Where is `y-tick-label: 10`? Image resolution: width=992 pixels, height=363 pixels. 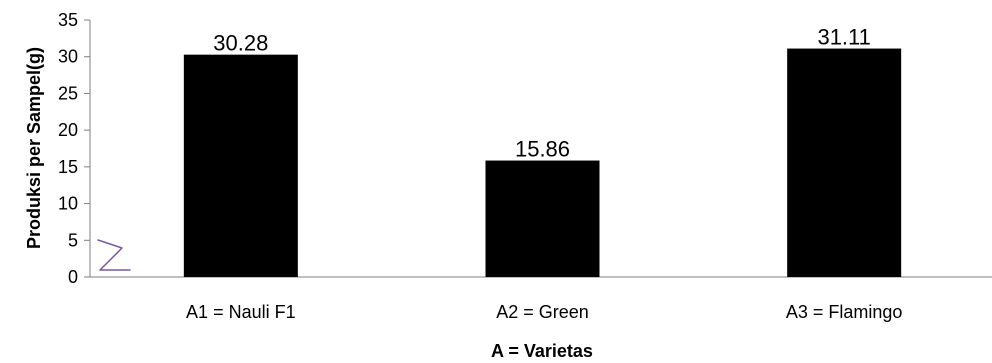
y-tick-label: 10 is located at coordinates (68, 204).